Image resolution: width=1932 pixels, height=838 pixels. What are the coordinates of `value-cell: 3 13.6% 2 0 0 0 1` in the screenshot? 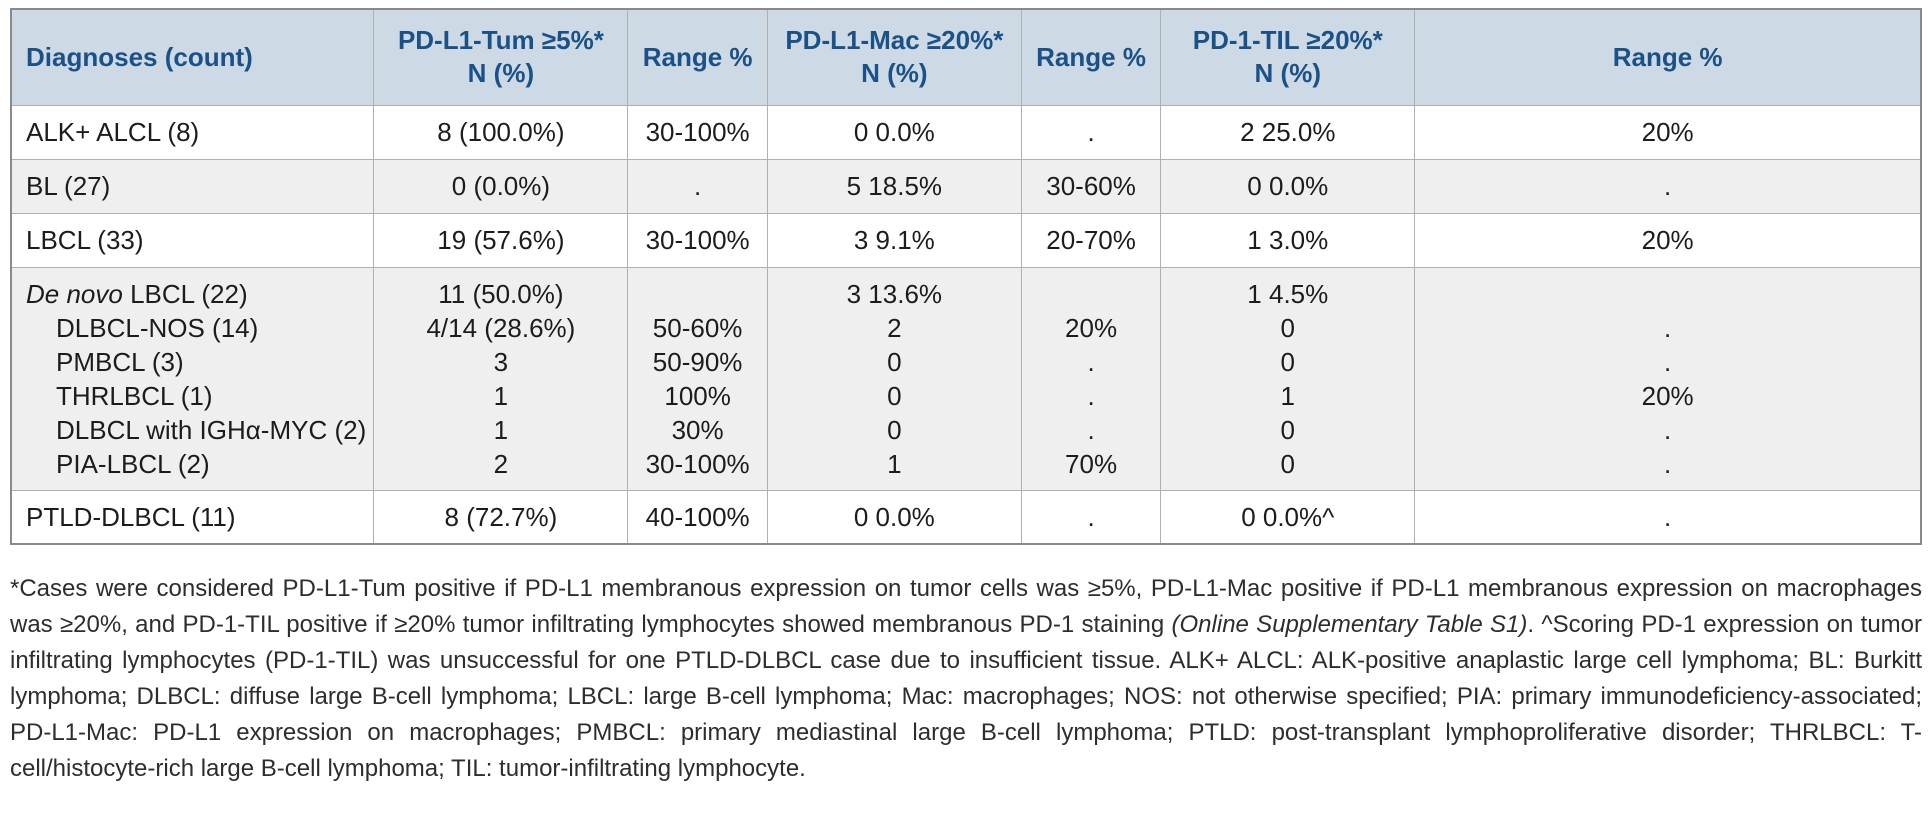 It's located at (894, 378).